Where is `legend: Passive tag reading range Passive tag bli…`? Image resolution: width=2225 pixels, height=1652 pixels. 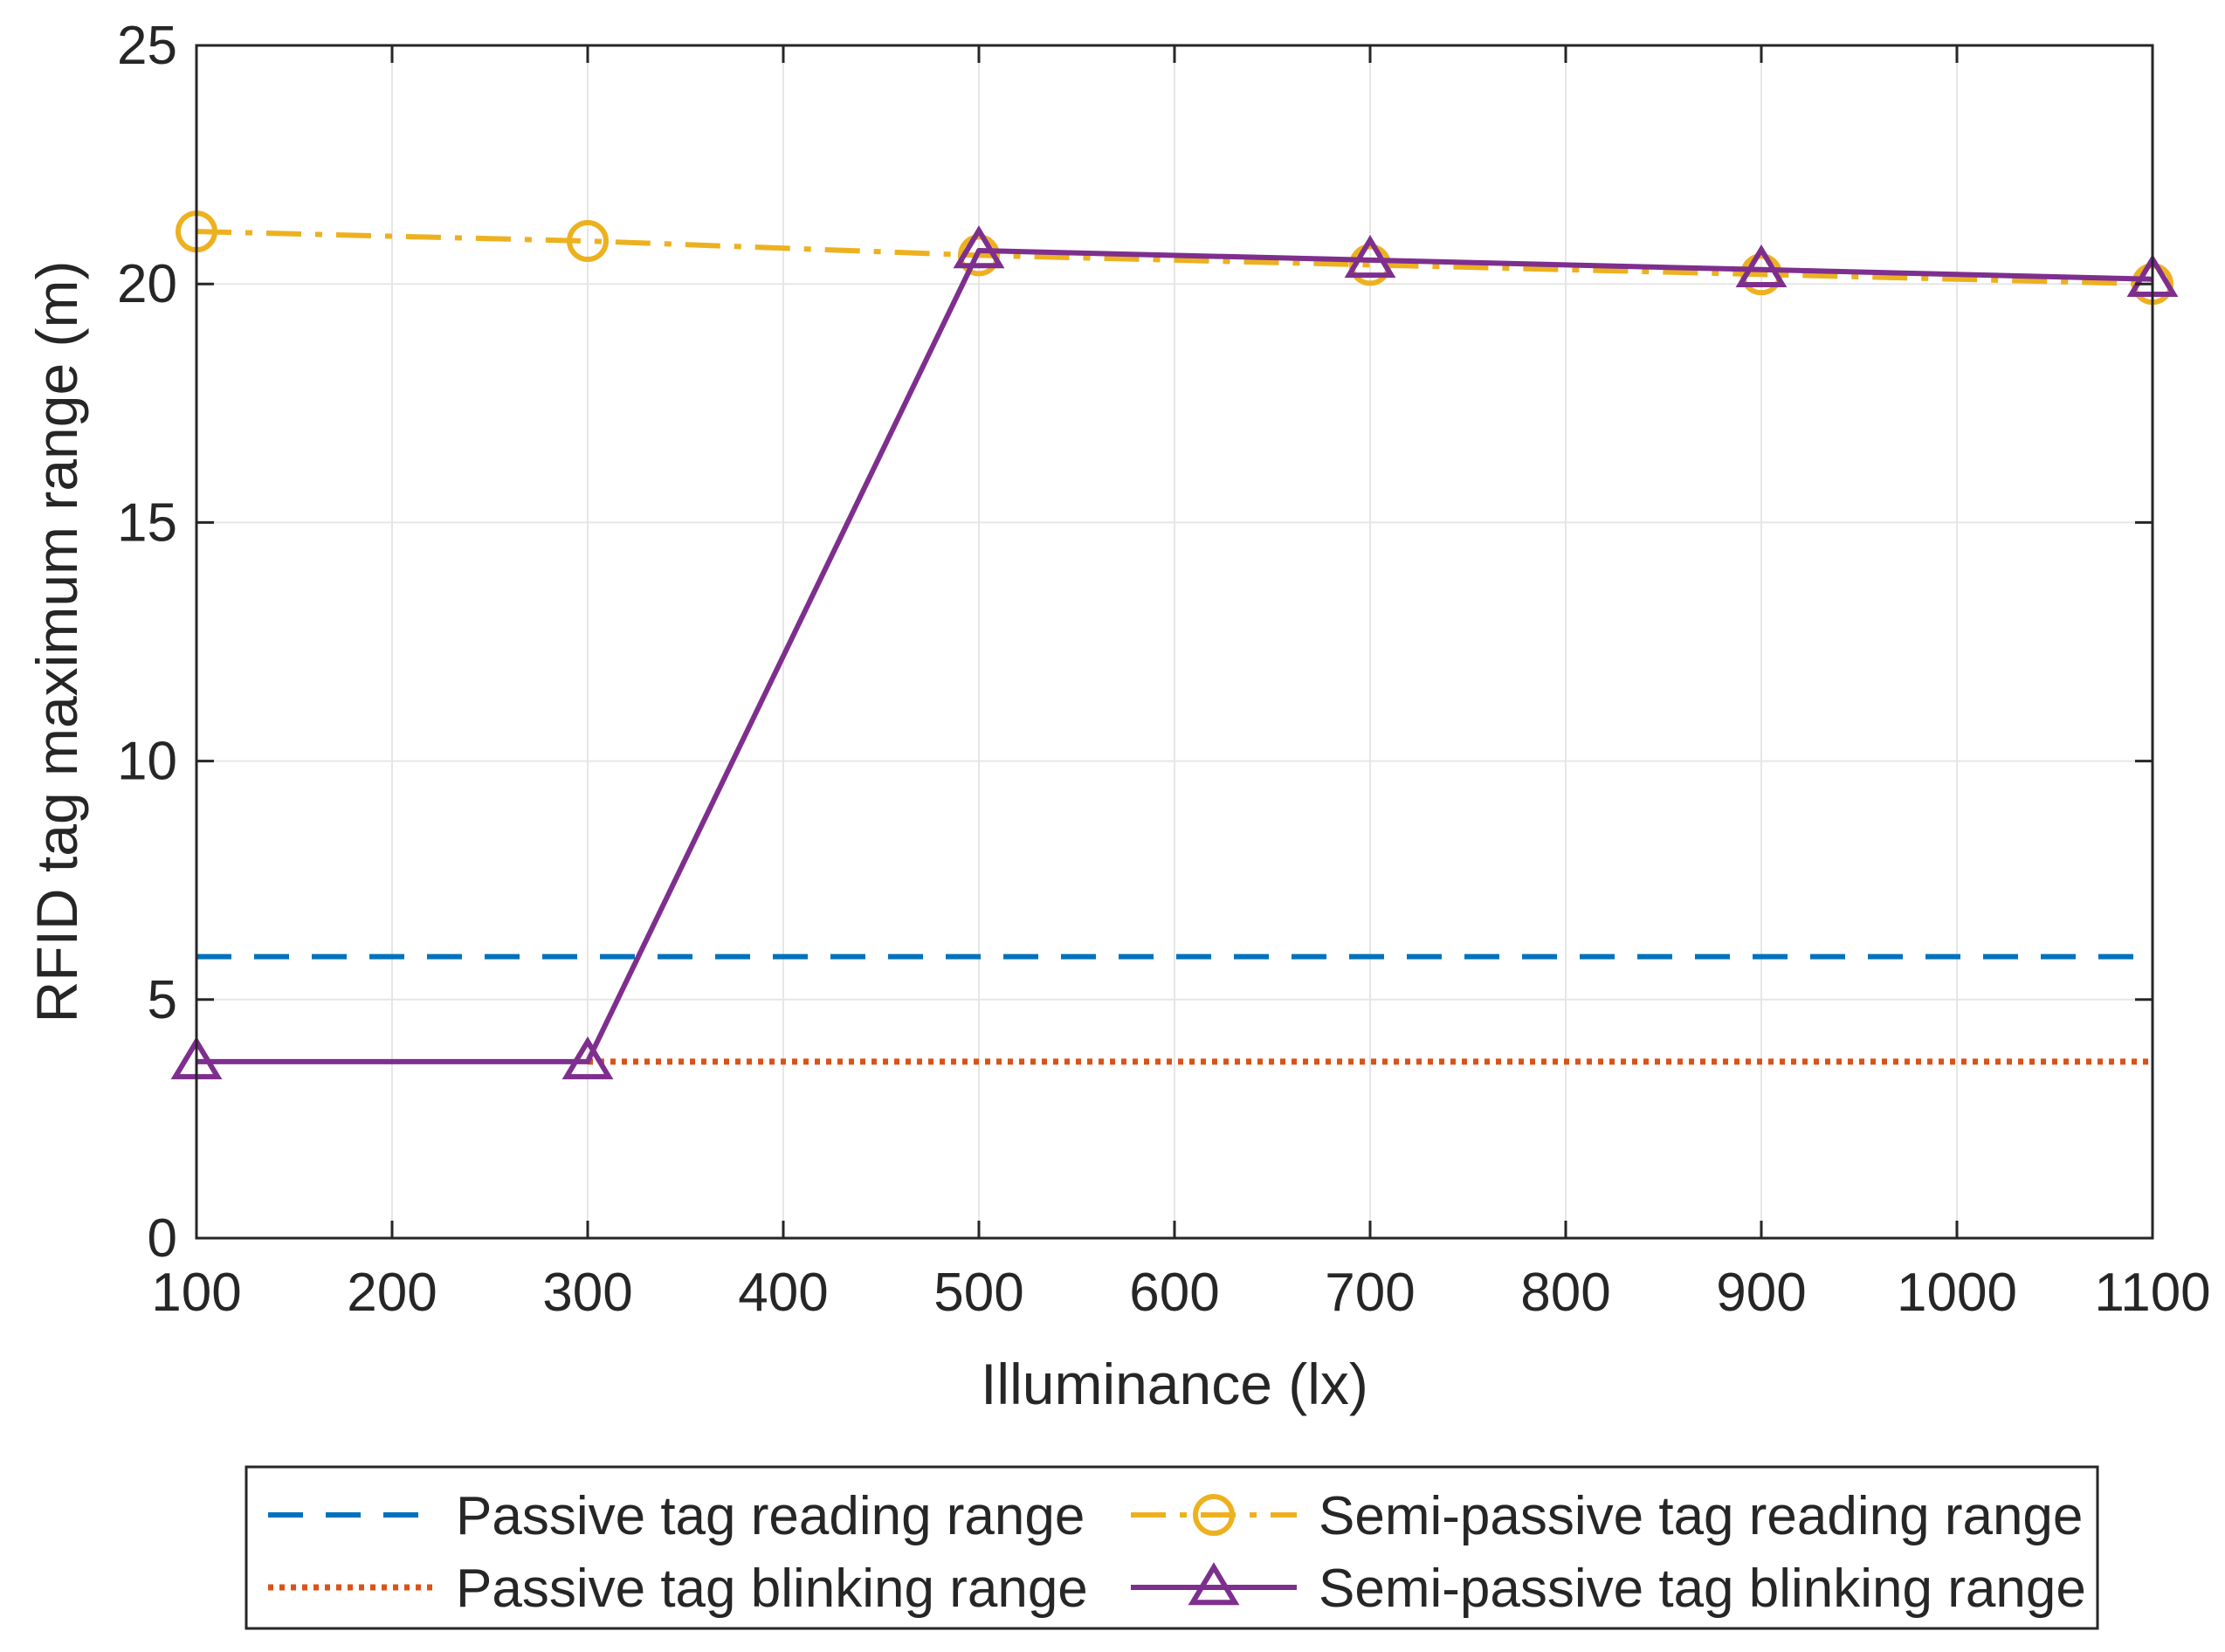
legend: Passive tag reading range Passive tag bli… is located at coordinates (1172, 1547).